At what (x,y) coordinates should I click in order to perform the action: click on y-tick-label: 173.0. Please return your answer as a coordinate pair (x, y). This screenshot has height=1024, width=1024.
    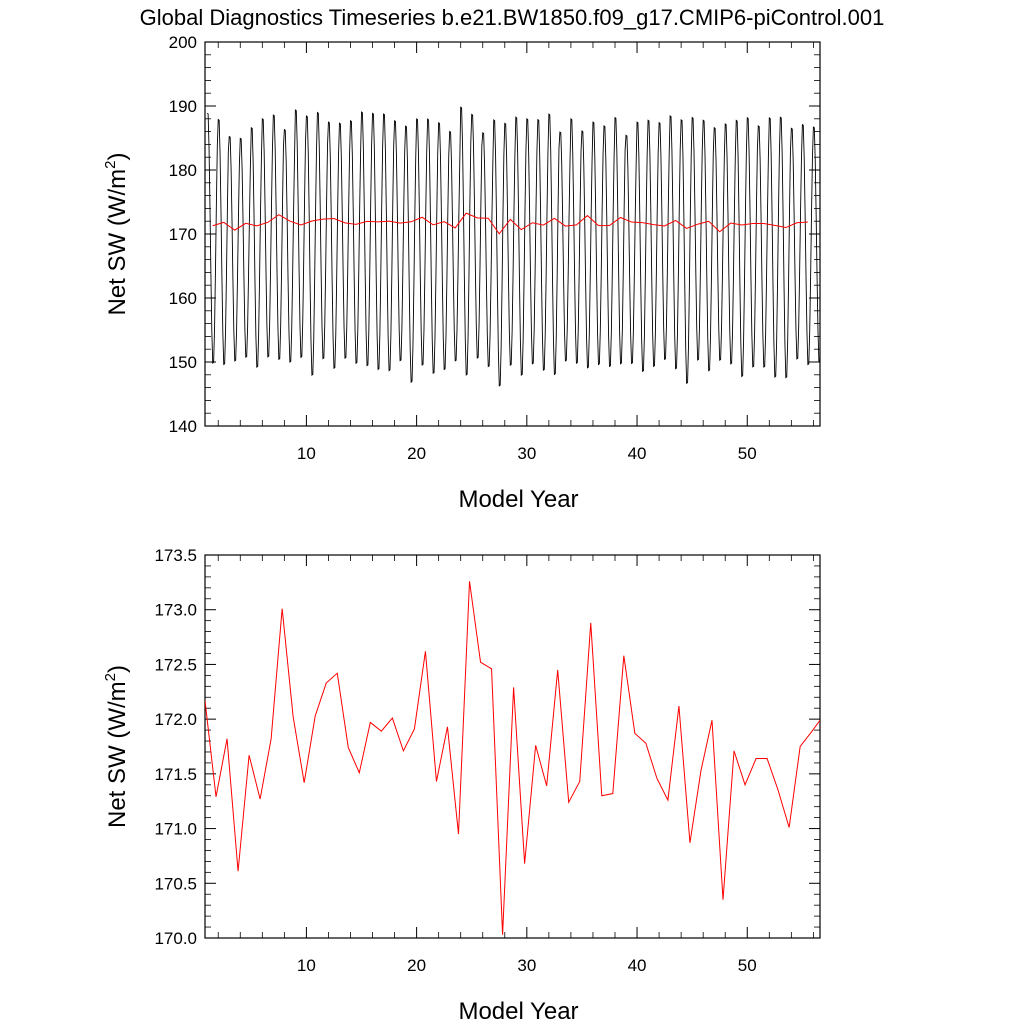
    Looking at the image, I should click on (175, 610).